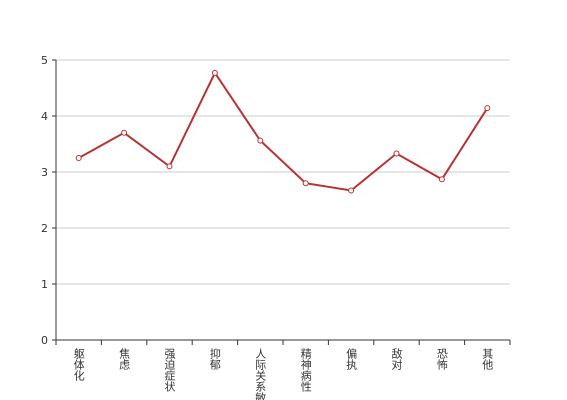 This screenshot has height=400, width=567. I want to click on y-tick-label: 3, so click(44, 172).